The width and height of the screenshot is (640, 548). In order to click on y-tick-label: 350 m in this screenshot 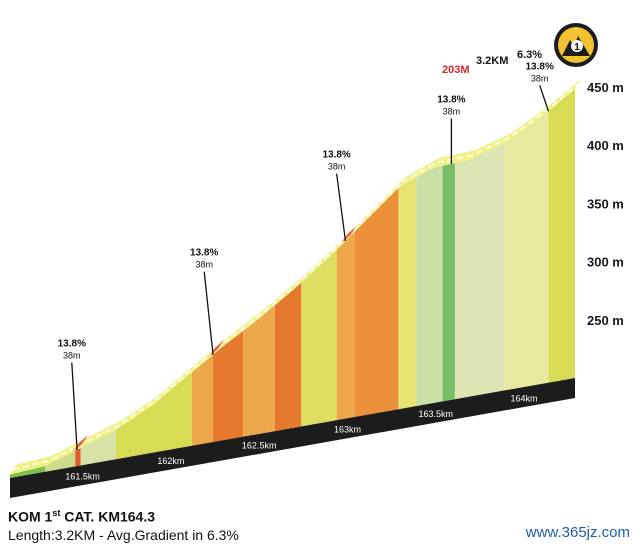, I will do `click(605, 203)`.